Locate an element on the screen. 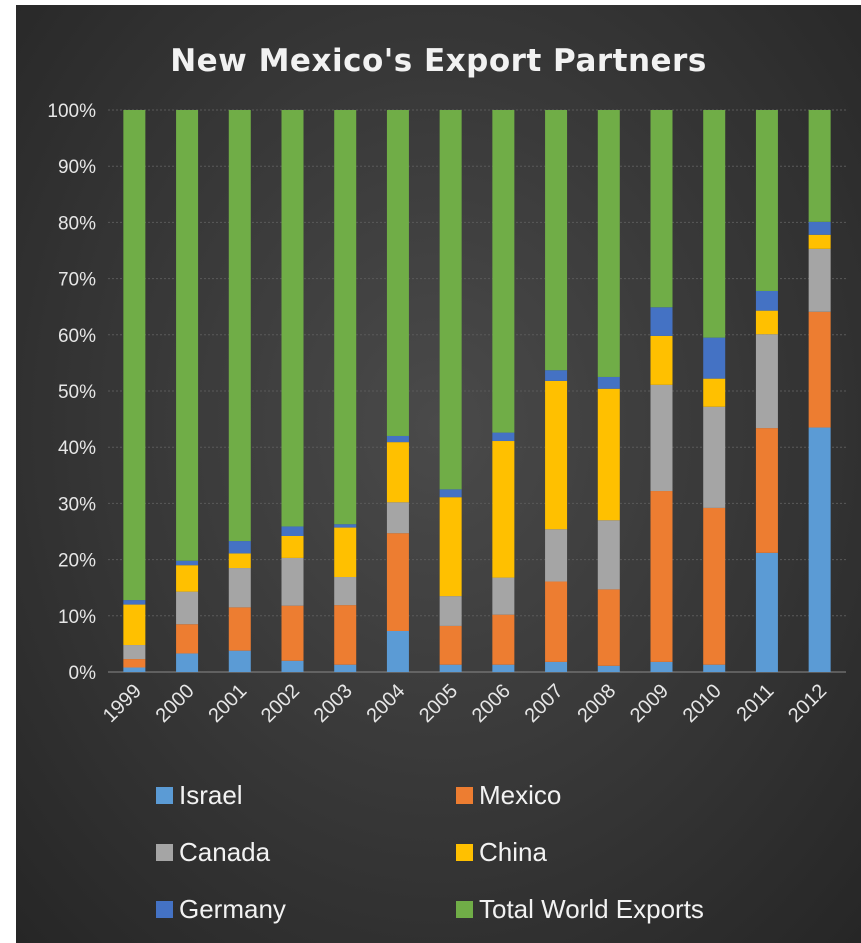 The height and width of the screenshot is (943, 861). bar-segment-israel-2002 is located at coordinates (292, 666).